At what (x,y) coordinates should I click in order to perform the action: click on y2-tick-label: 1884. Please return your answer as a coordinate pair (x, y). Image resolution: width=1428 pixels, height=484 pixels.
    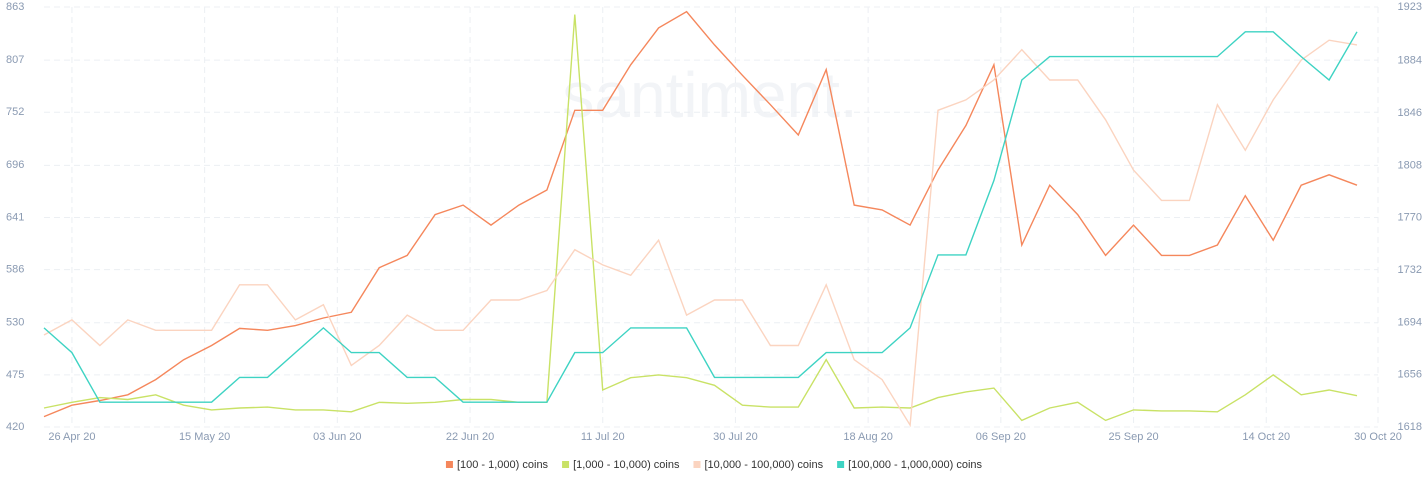
    Looking at the image, I should click on (1410, 61).